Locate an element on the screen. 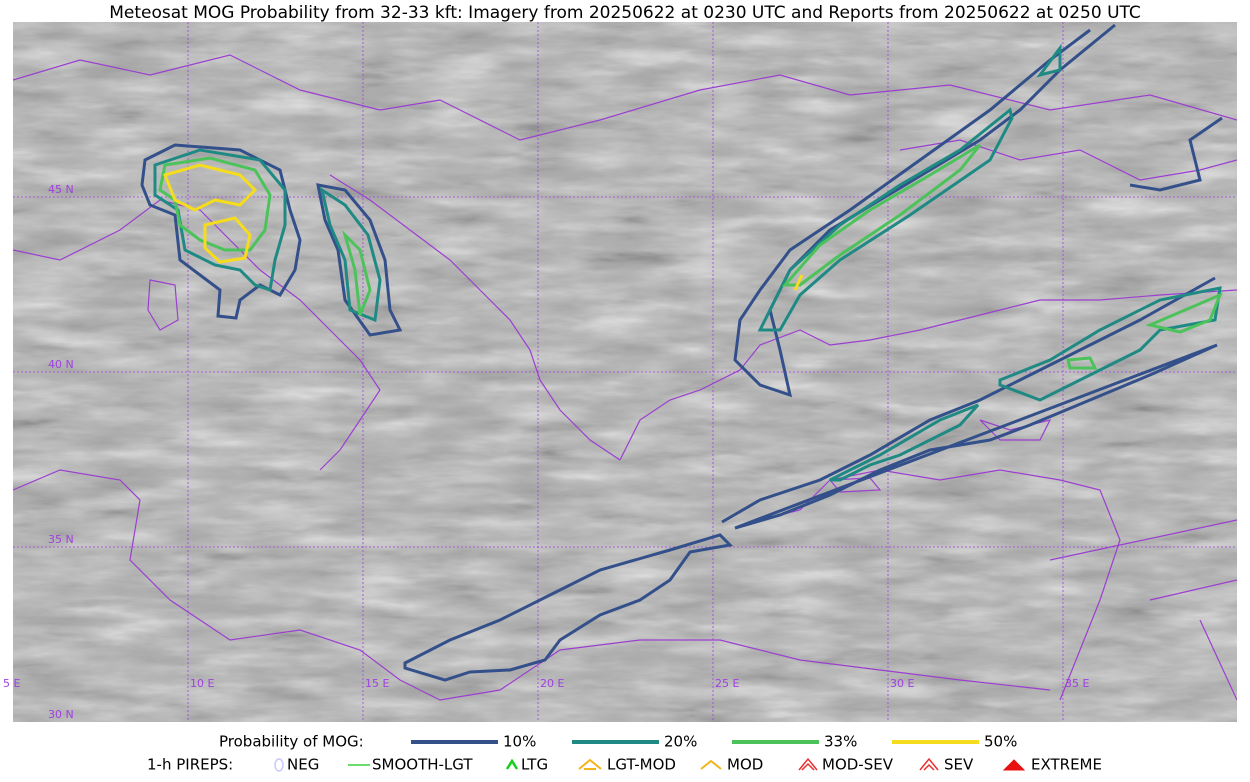 Image resolution: width=1250 pixels, height=782 pixels. lat-label: 45 N is located at coordinates (61, 189).